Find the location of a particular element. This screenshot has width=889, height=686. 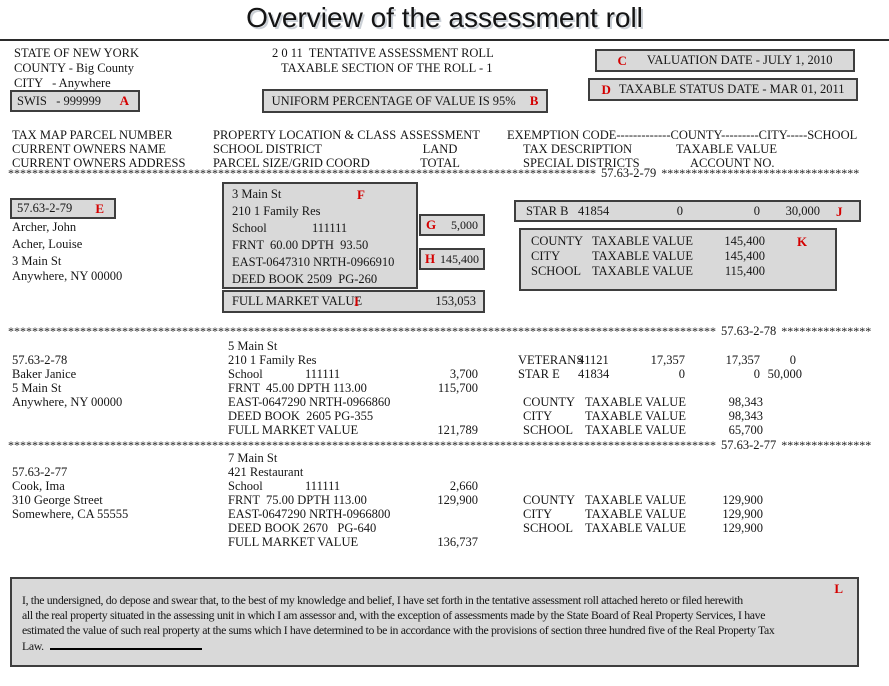

grid-coord: EAST-0647310 NRTH-0966910 is located at coordinates (313, 262).